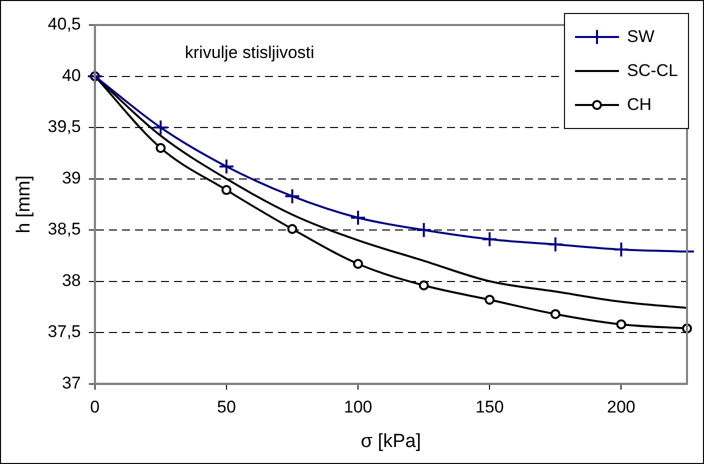 The image size is (704, 464). I want to click on y-tick-label: 40, so click(71, 75).